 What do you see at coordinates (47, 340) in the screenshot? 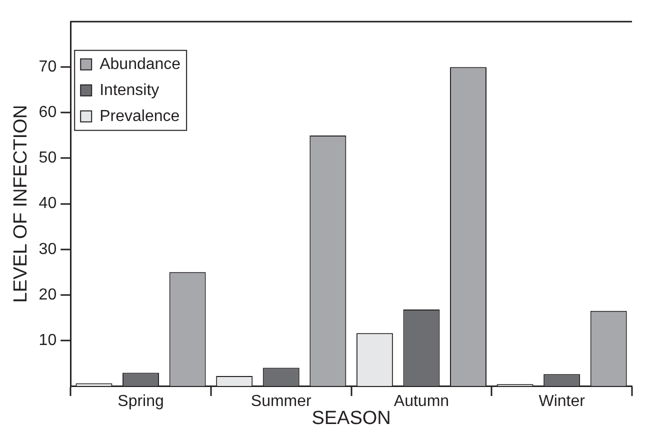
I see `y-tick-label: 10` at bounding box center [47, 340].